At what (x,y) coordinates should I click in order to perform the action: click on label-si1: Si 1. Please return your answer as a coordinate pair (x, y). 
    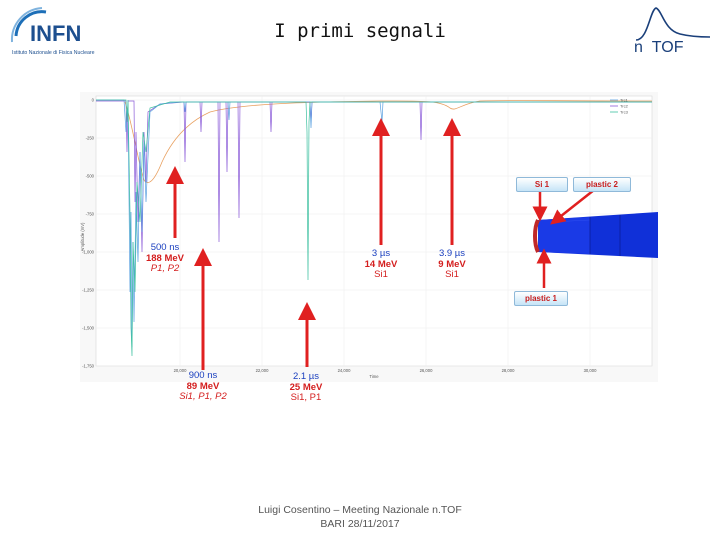
    Looking at the image, I should click on (542, 184).